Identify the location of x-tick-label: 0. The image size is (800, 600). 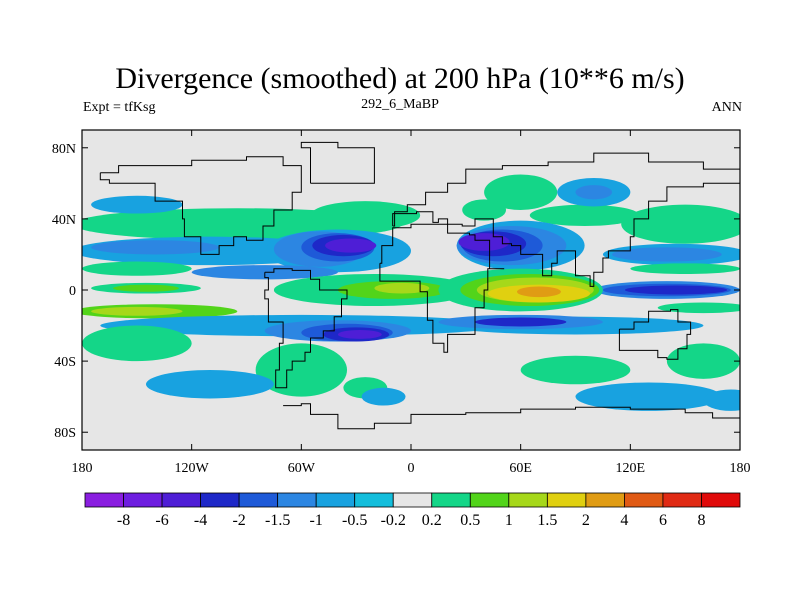
(411, 468).